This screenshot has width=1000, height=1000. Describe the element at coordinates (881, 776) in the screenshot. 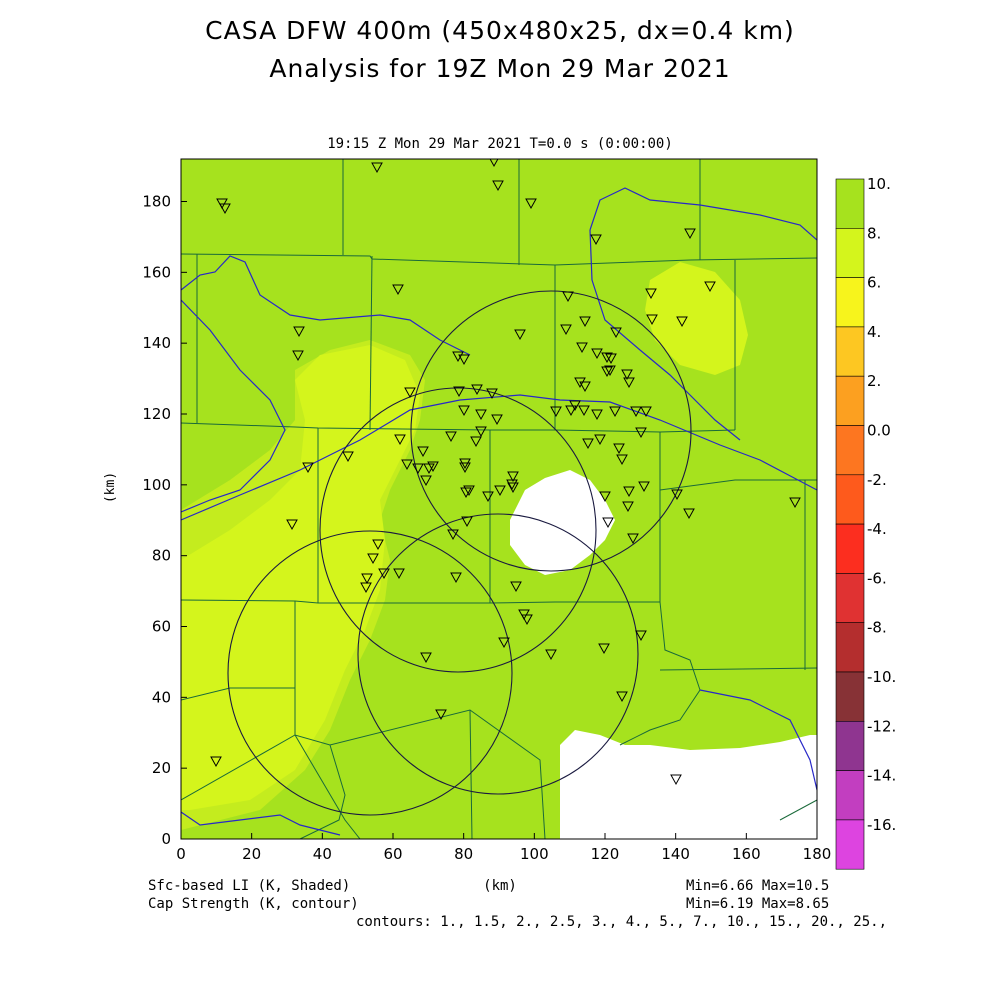

I see `colorbar-label: -14.` at that location.